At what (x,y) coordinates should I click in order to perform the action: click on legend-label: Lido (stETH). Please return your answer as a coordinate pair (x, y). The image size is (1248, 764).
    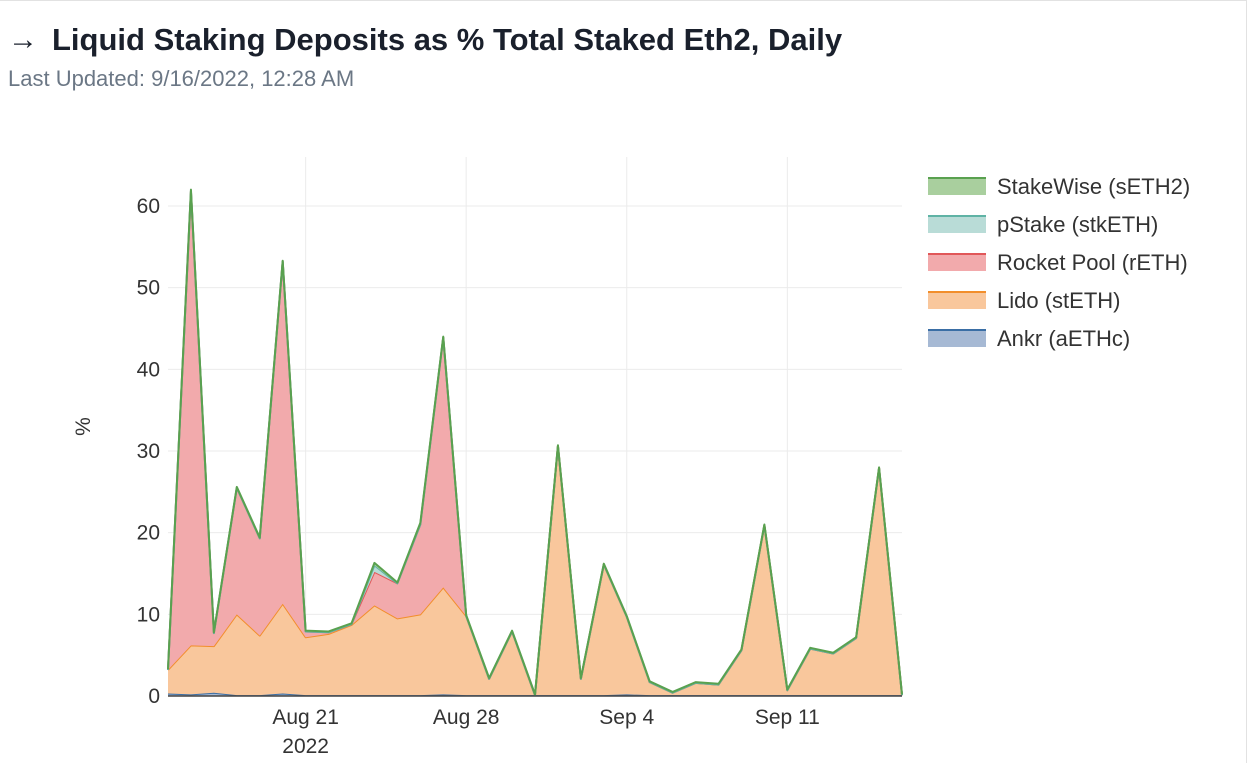
    Looking at the image, I should click on (1058, 300).